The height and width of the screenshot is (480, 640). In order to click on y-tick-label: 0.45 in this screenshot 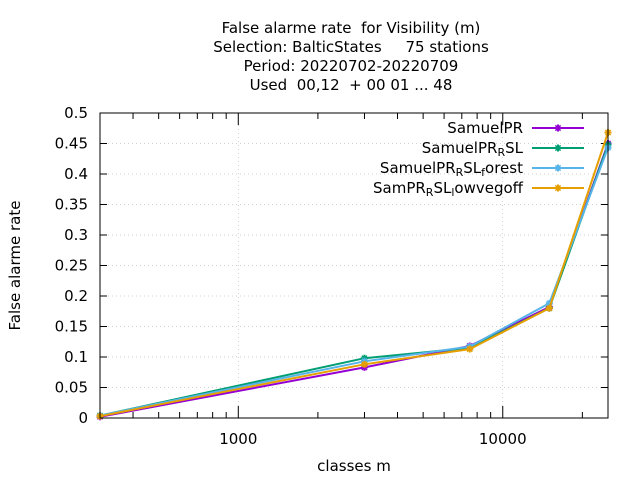, I will do `click(71, 144)`.